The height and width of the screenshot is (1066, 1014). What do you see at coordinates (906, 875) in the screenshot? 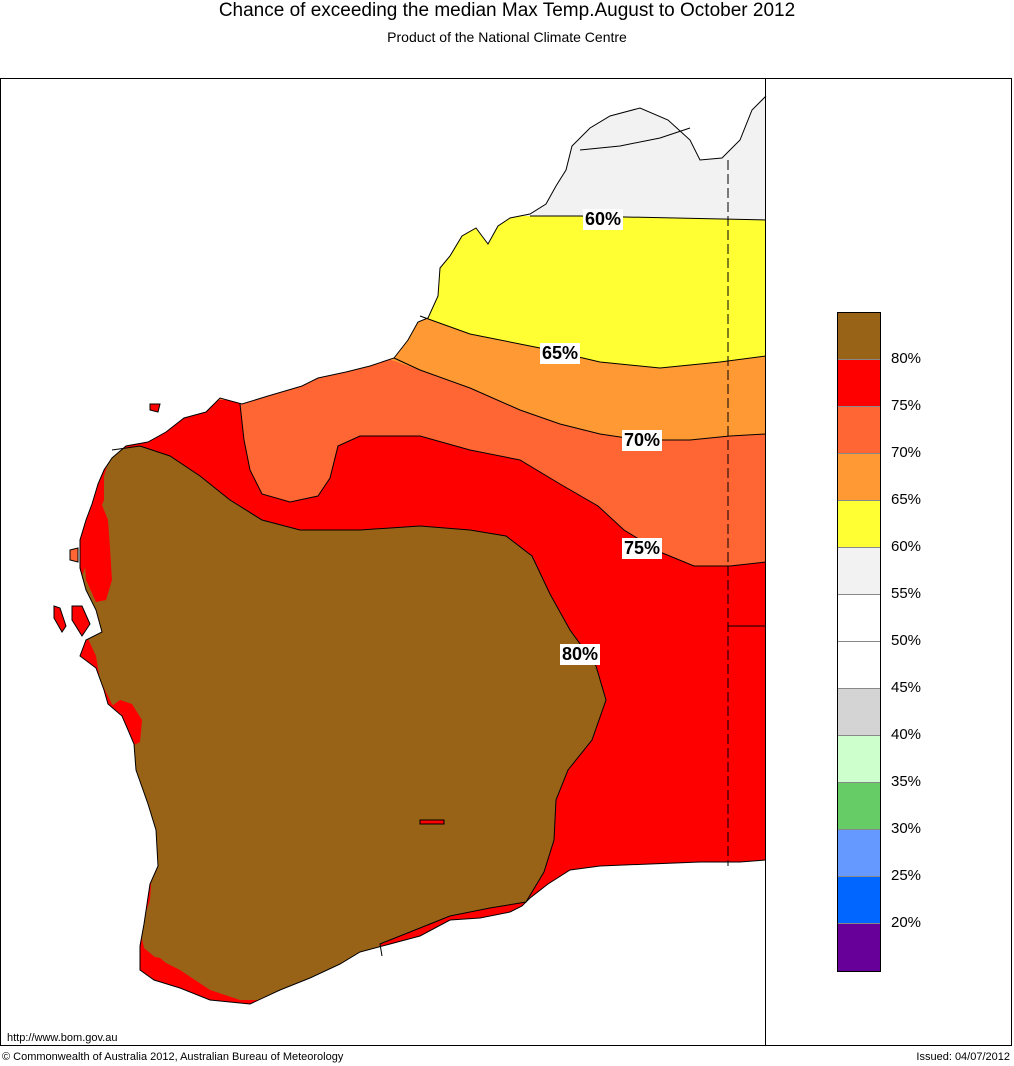
I see `legend-label: 25%` at bounding box center [906, 875].